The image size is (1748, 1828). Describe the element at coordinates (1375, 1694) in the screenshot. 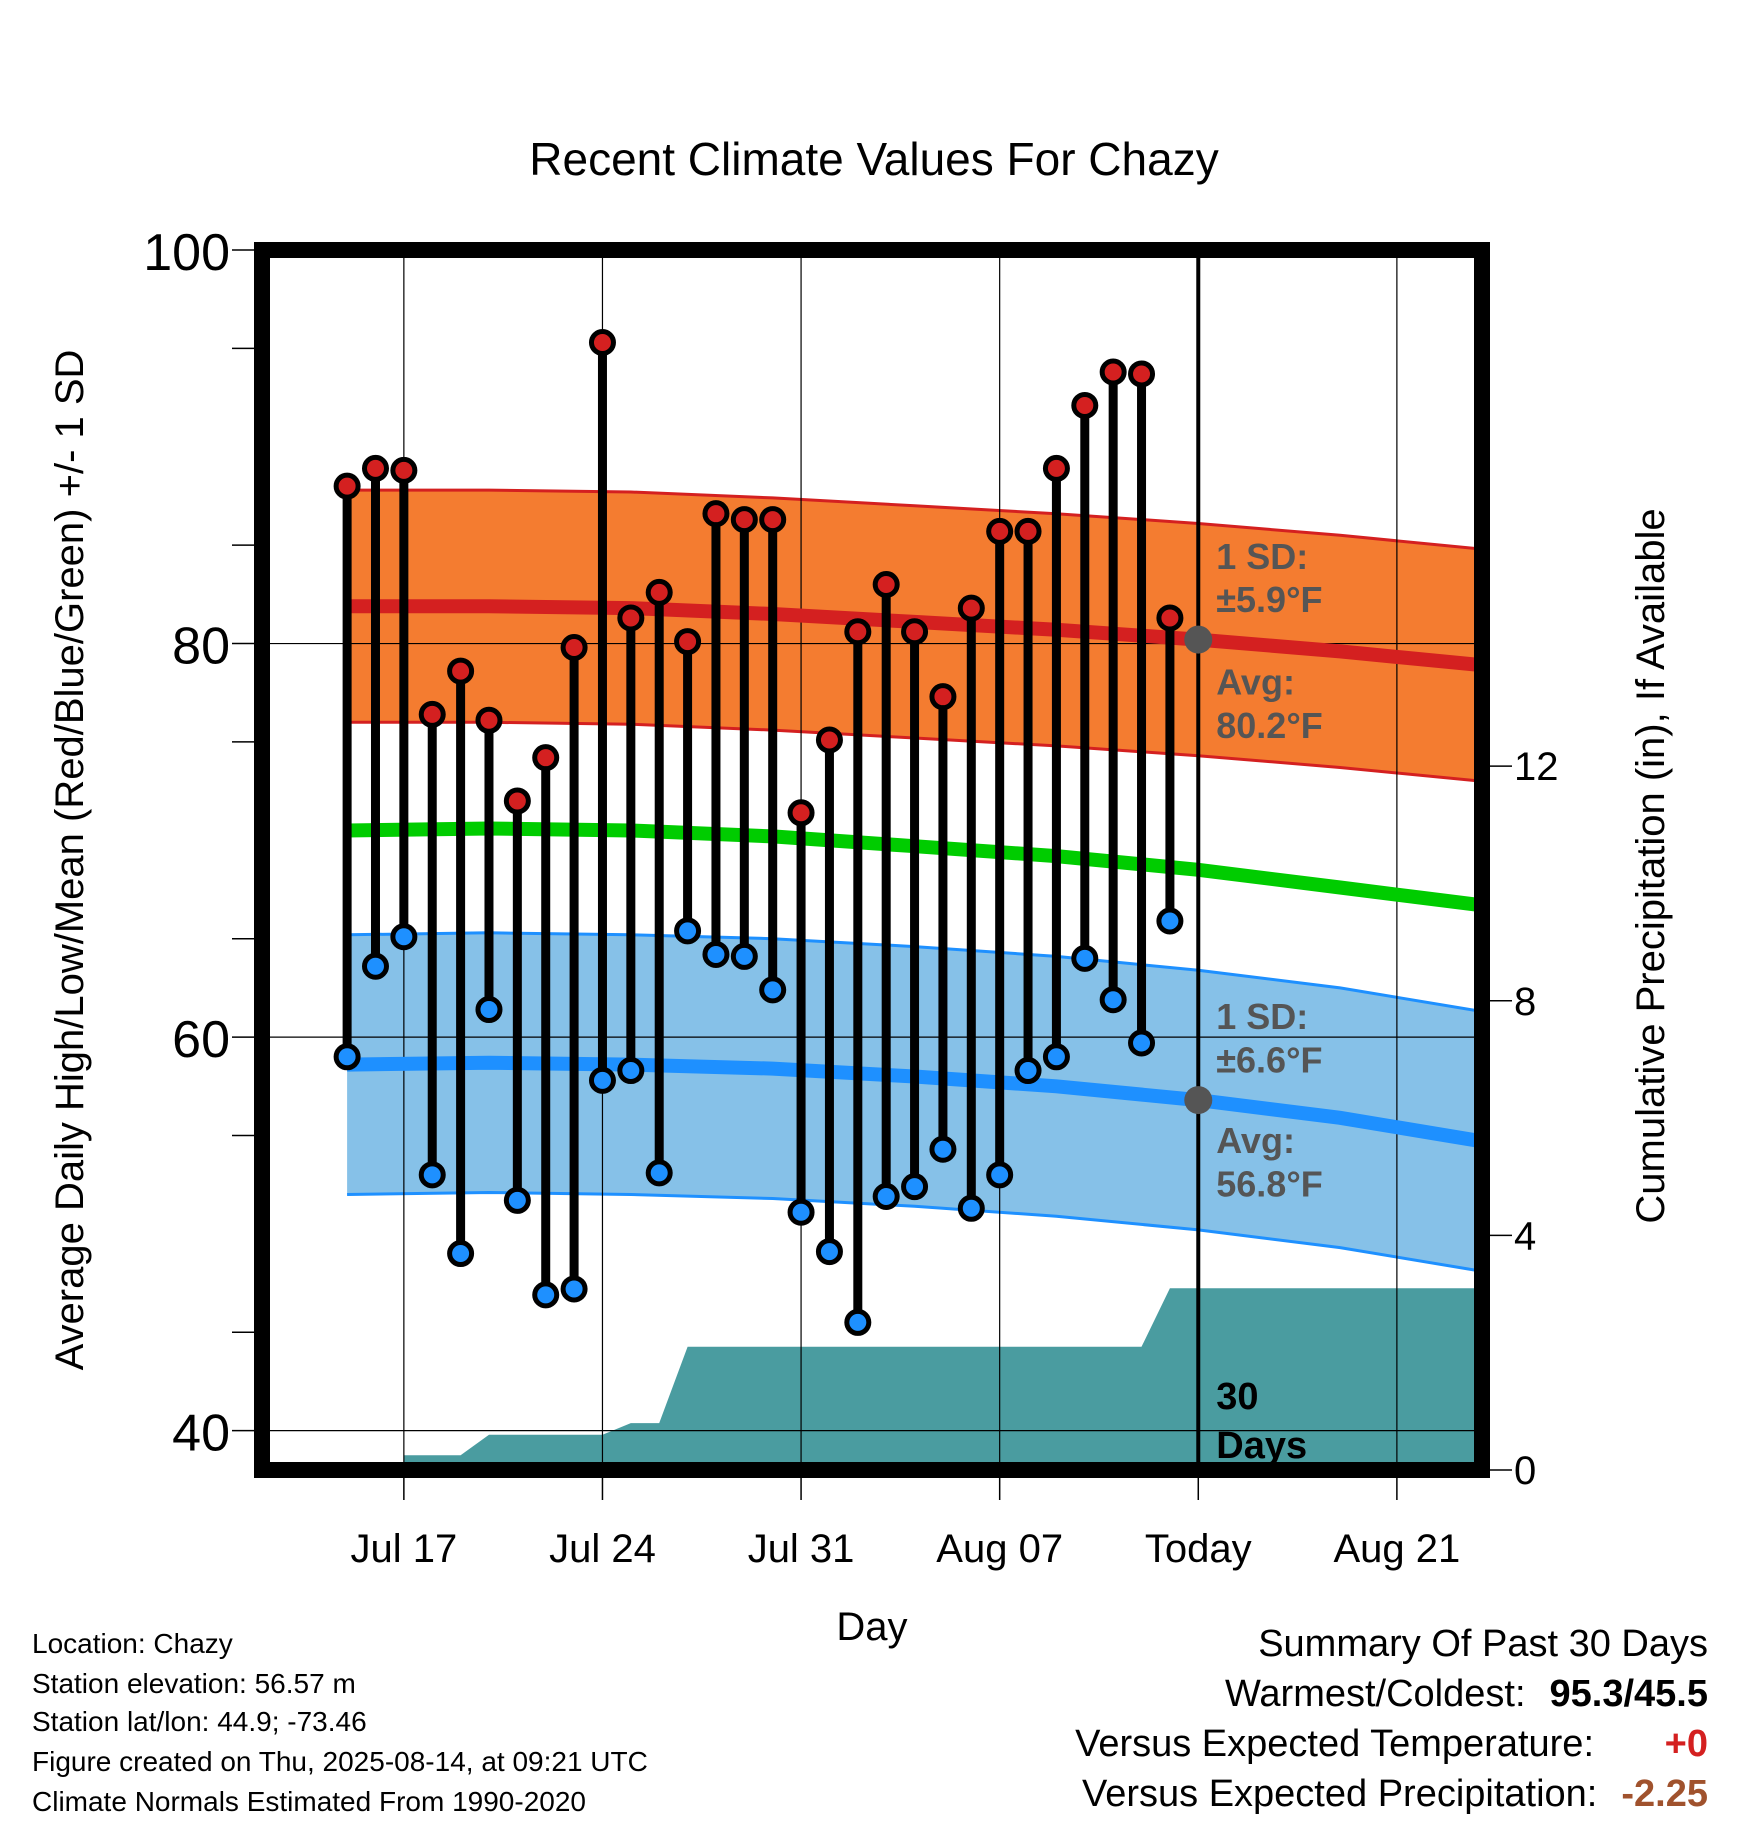

I see `warm-cold-label: Warmest/Coldest:` at that location.